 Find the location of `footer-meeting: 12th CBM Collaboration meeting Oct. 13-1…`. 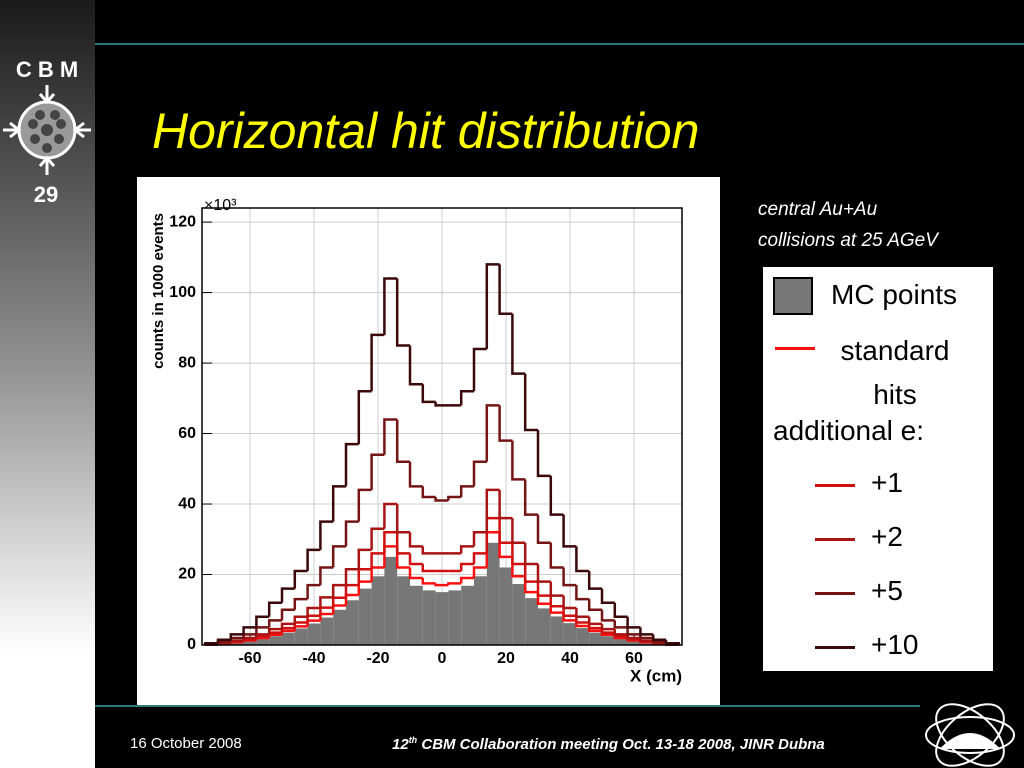

footer-meeting: 12th CBM Collaboration meeting Oct. 13-1… is located at coordinates (608, 744).